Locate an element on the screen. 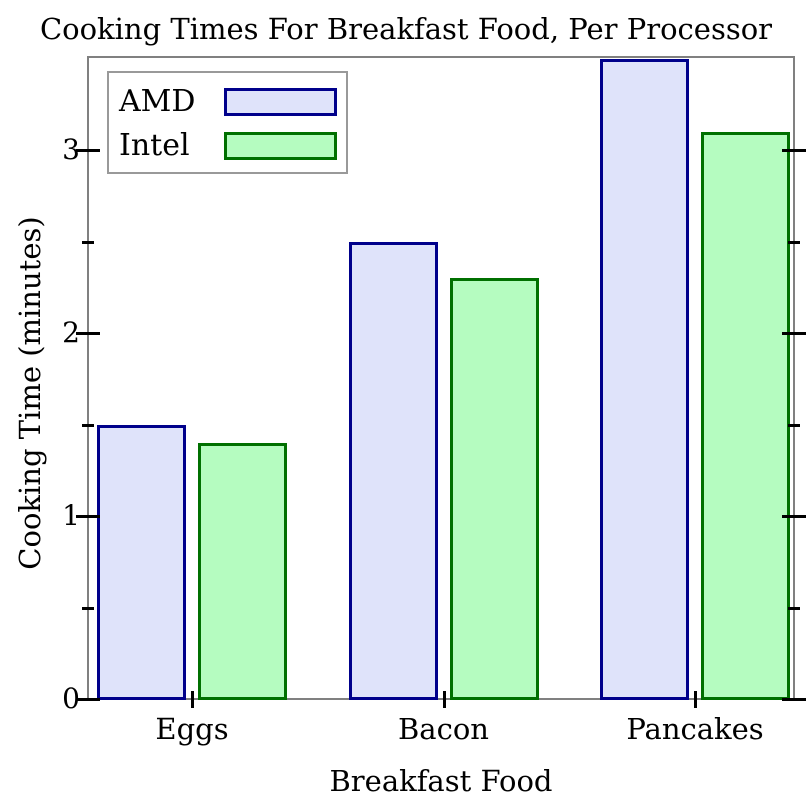 Image resolution: width=812 pixels, height=812 pixels. y-tick-minor-0-5-right is located at coordinates (794, 608).